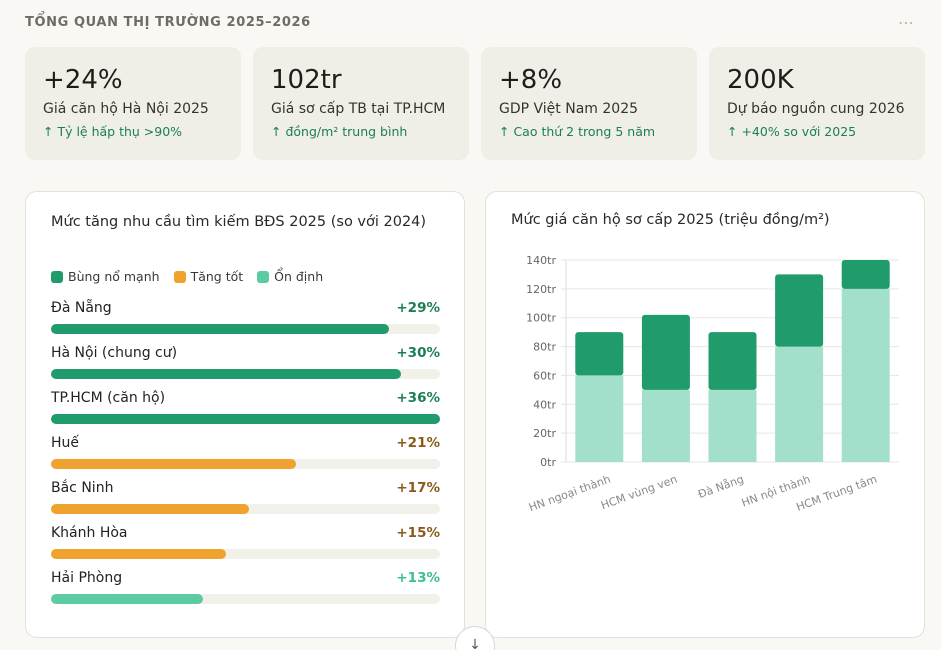 The image size is (941, 650). Describe the element at coordinates (339, 131) in the screenshot. I see `kpi-subtext: ↑ đồng/m² trung bình` at that location.